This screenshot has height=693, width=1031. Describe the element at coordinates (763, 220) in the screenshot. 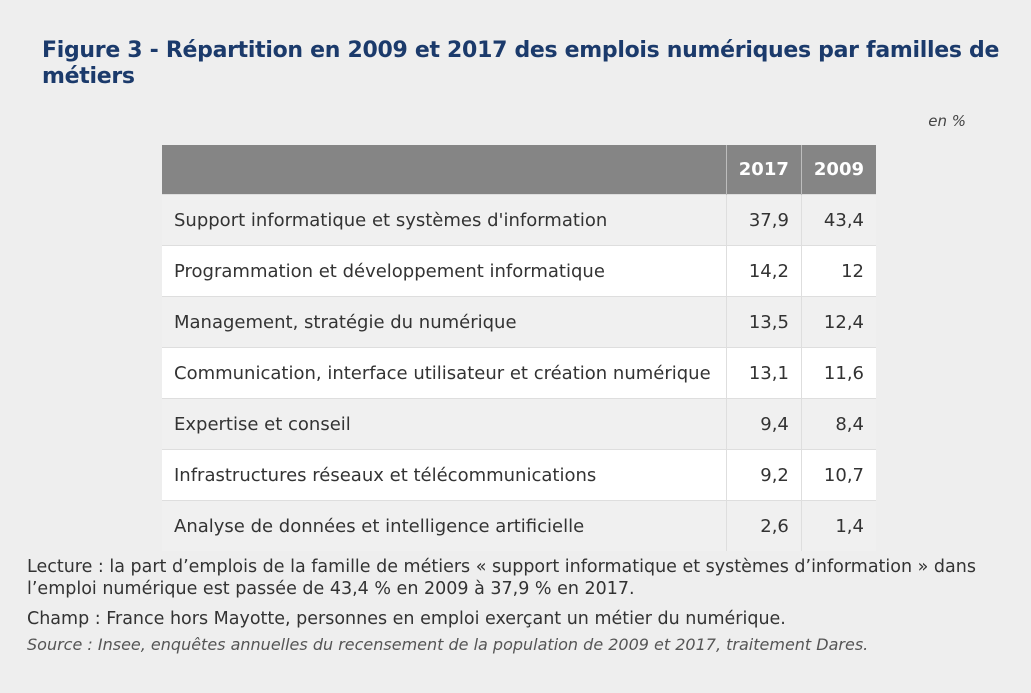

I see `value-2017: 37,9` at that location.